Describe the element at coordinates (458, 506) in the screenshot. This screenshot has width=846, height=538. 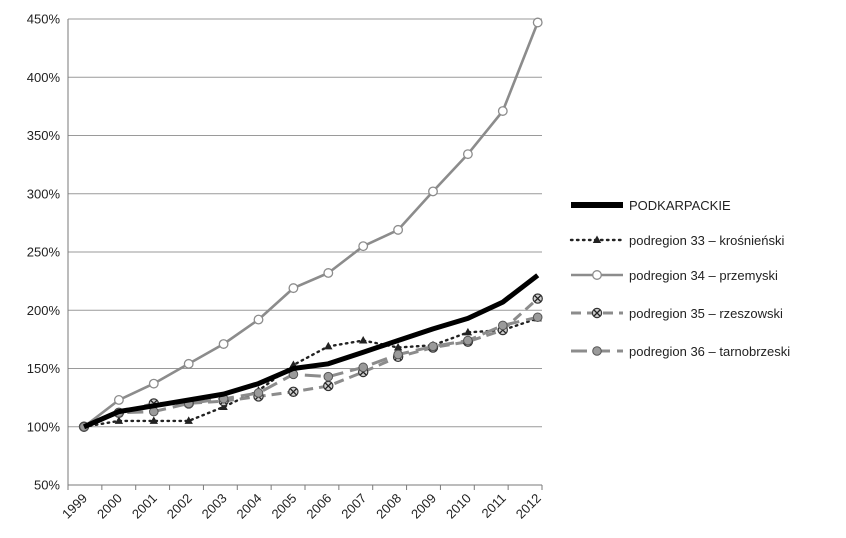
I see `x-tick-label: 2010` at that location.